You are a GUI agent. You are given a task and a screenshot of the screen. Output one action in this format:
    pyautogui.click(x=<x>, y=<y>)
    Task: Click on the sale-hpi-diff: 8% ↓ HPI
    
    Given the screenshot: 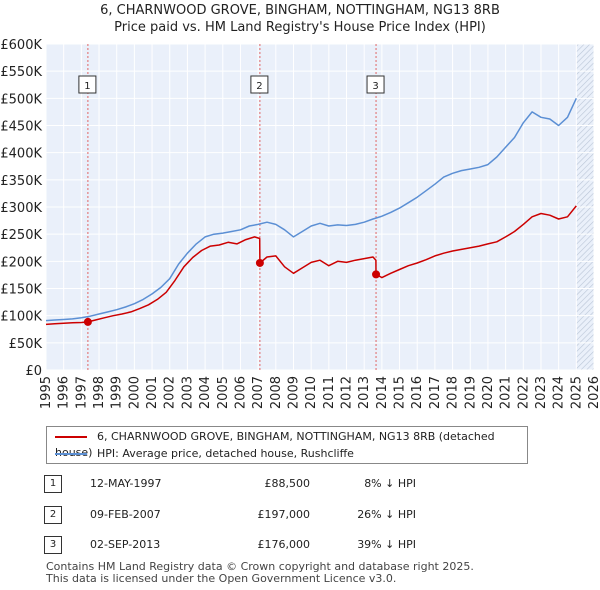 What is the action you would take?
    pyautogui.click(x=390, y=483)
    